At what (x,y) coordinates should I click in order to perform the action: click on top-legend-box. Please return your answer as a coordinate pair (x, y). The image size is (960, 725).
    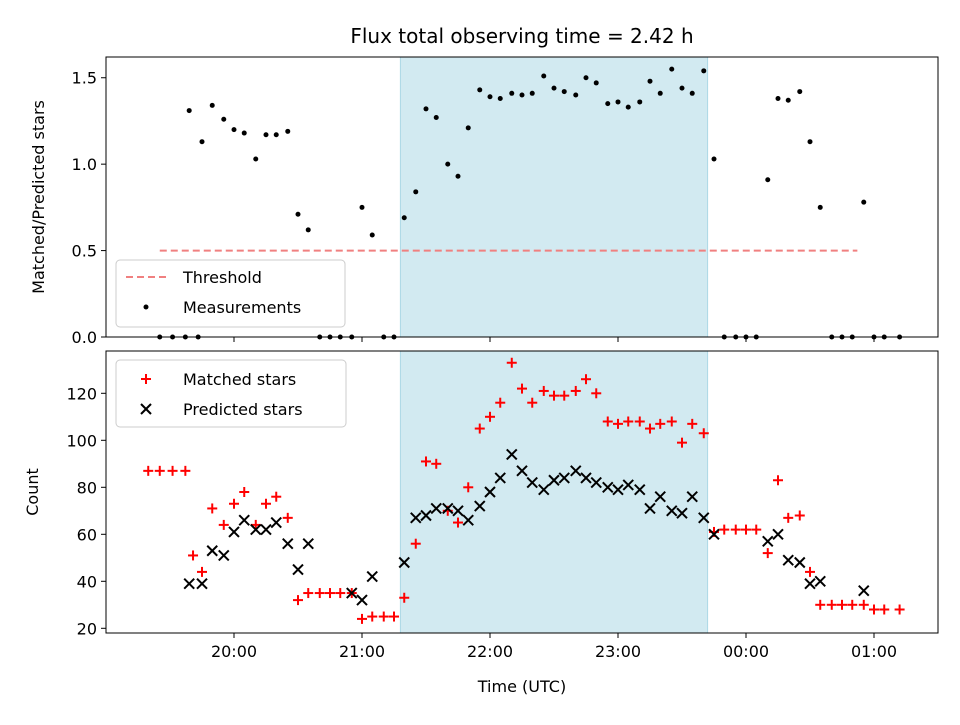
    Looking at the image, I should click on (230, 293).